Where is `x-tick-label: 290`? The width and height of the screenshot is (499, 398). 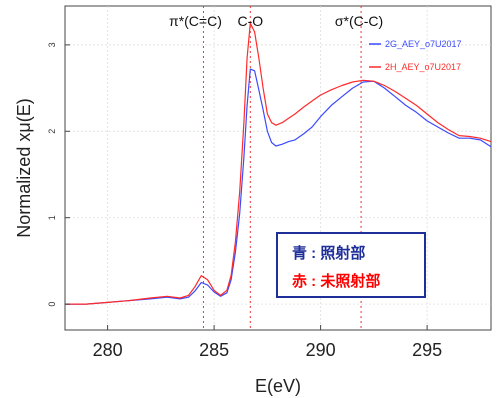
x-tick-label: 290 is located at coordinates (321, 350).